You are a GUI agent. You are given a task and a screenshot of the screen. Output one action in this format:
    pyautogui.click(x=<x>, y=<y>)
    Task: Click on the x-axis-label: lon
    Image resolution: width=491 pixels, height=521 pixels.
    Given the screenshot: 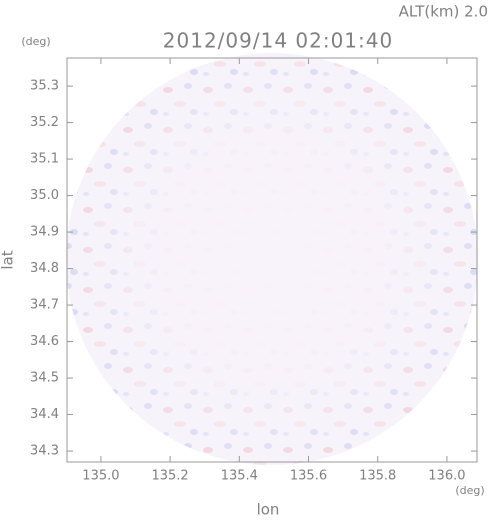 What is the action you would take?
    pyautogui.click(x=268, y=510)
    